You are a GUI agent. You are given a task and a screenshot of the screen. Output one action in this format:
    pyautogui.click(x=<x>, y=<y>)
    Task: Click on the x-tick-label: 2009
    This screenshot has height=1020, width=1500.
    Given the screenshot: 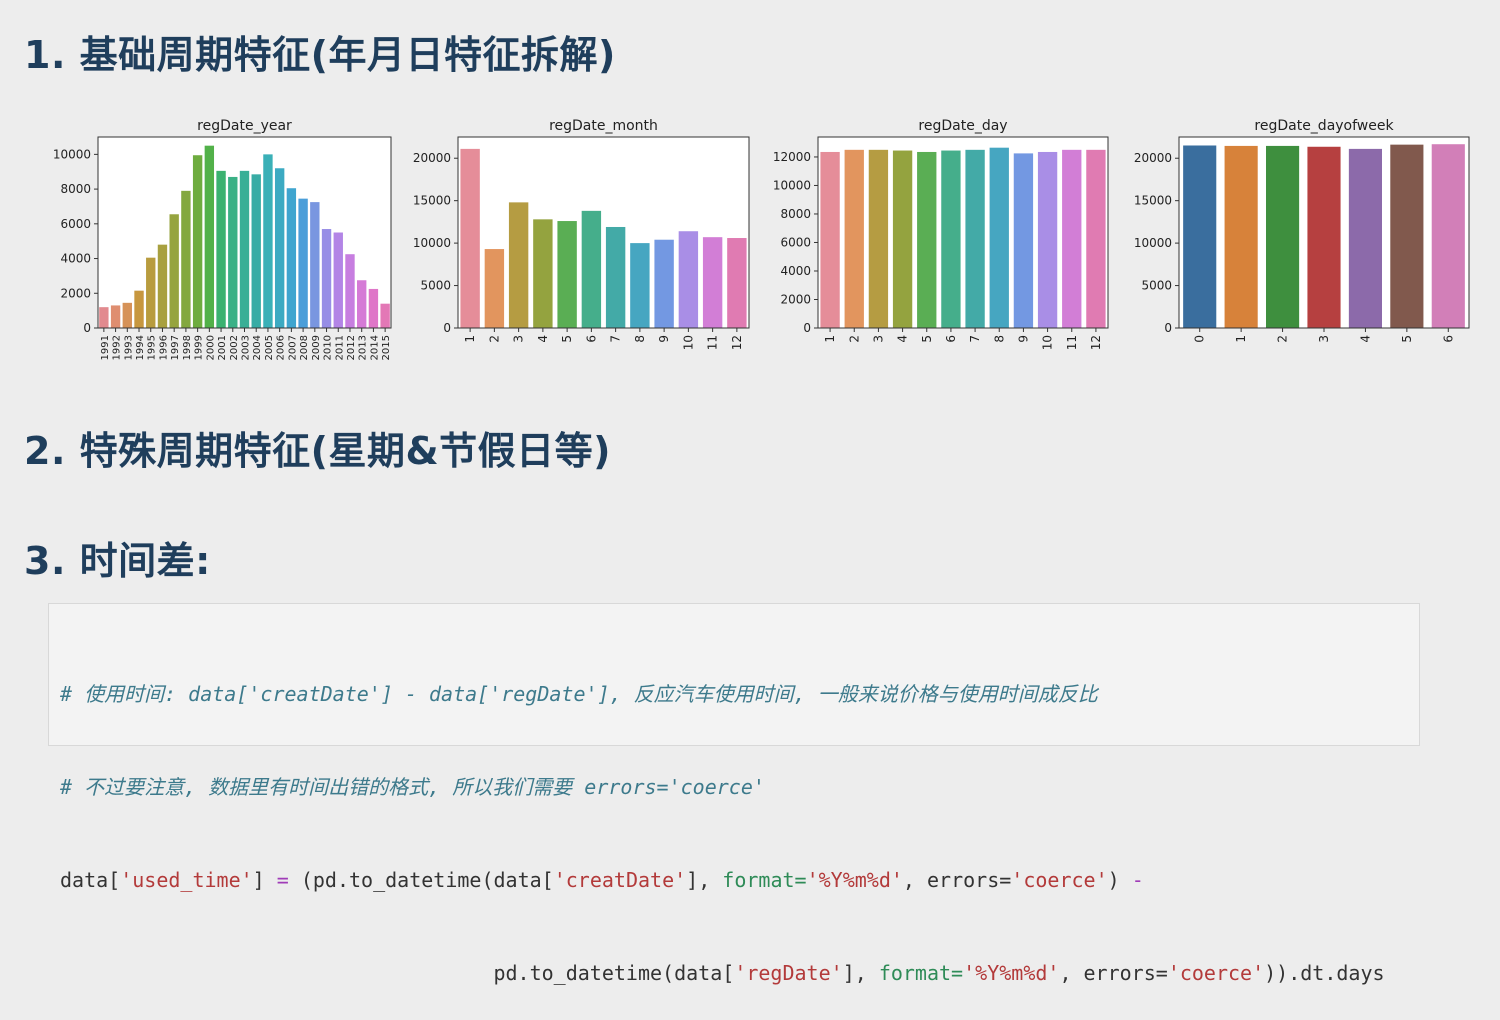 What is the action you would take?
    pyautogui.click(x=316, y=347)
    